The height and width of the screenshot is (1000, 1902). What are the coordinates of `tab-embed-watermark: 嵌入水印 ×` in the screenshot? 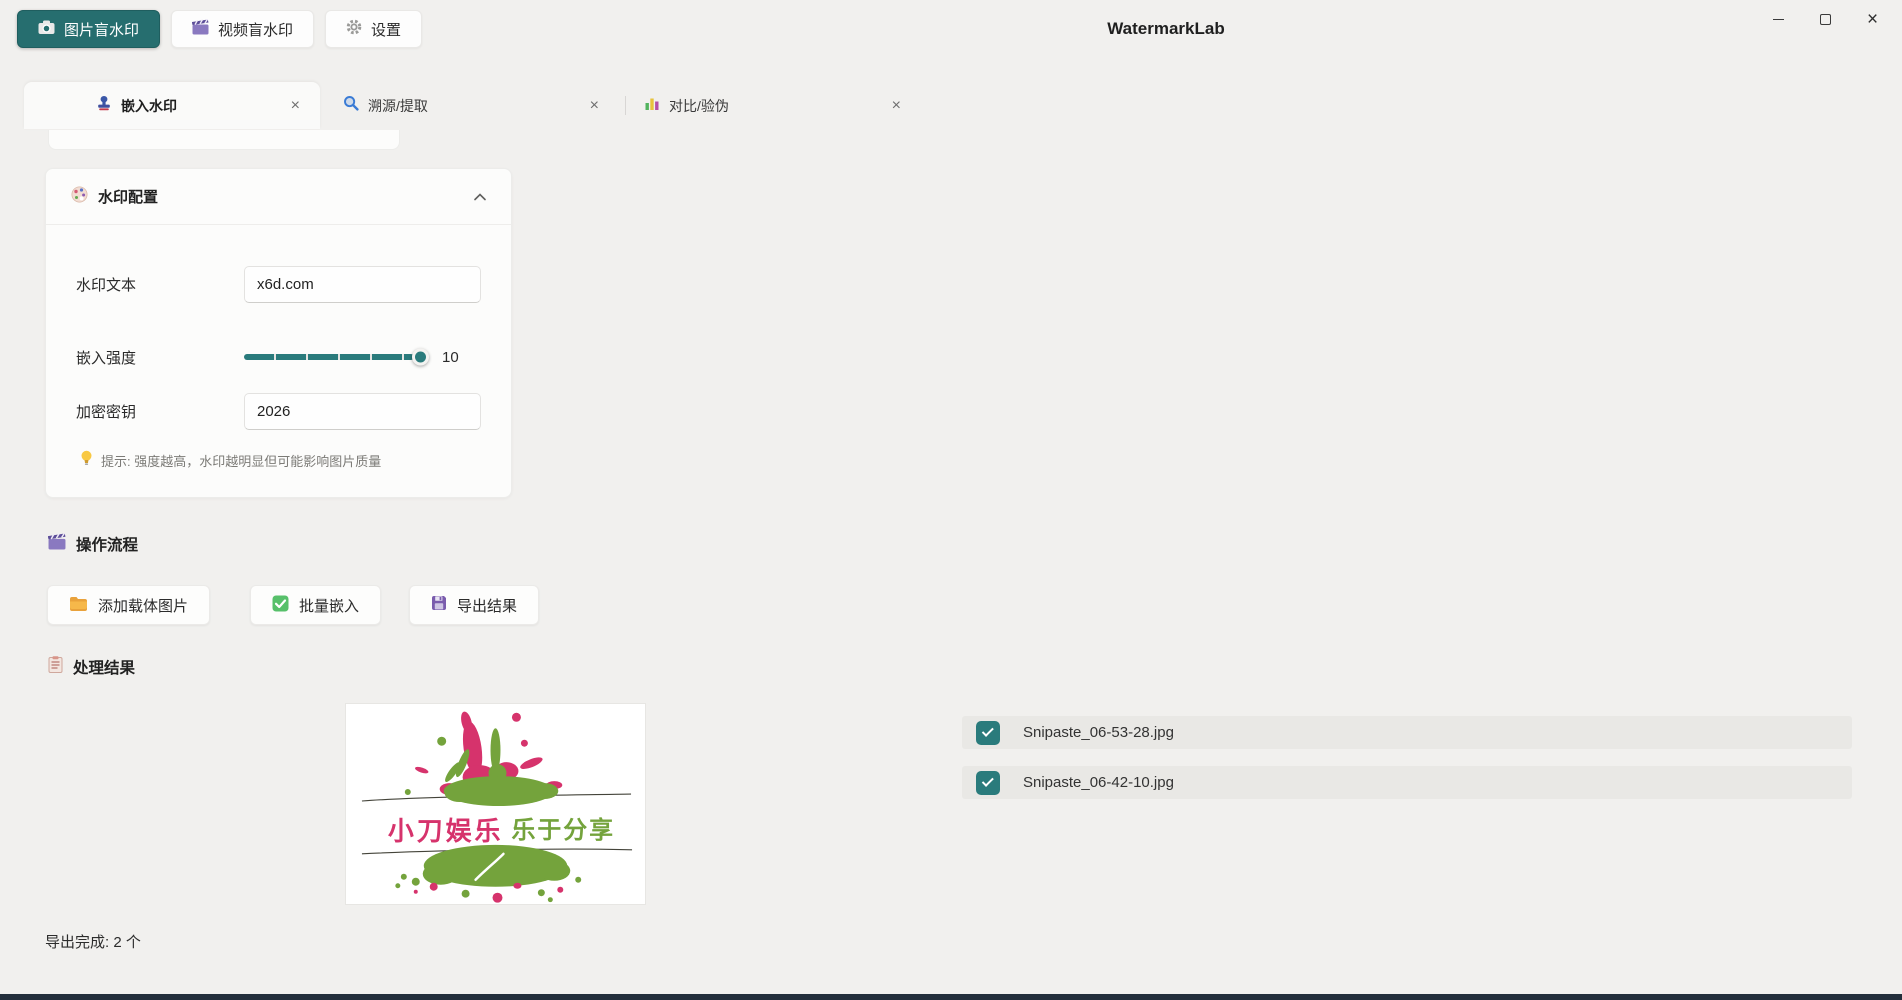 It's located at (172, 105).